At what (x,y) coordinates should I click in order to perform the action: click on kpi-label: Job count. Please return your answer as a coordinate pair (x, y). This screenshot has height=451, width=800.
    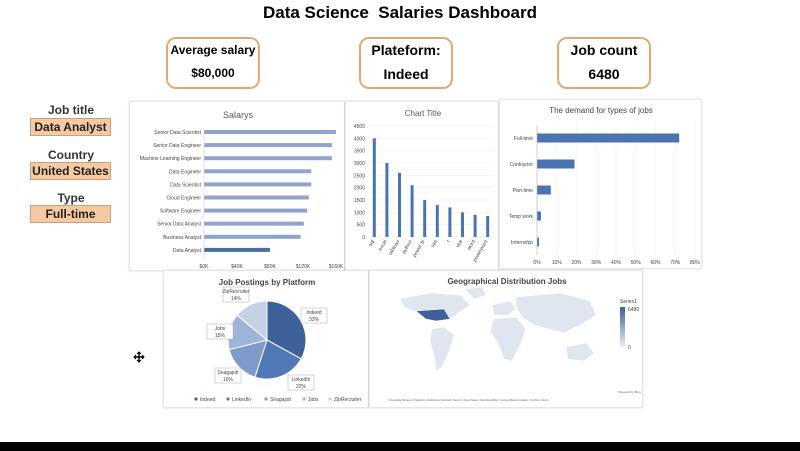
    Looking at the image, I should click on (604, 50).